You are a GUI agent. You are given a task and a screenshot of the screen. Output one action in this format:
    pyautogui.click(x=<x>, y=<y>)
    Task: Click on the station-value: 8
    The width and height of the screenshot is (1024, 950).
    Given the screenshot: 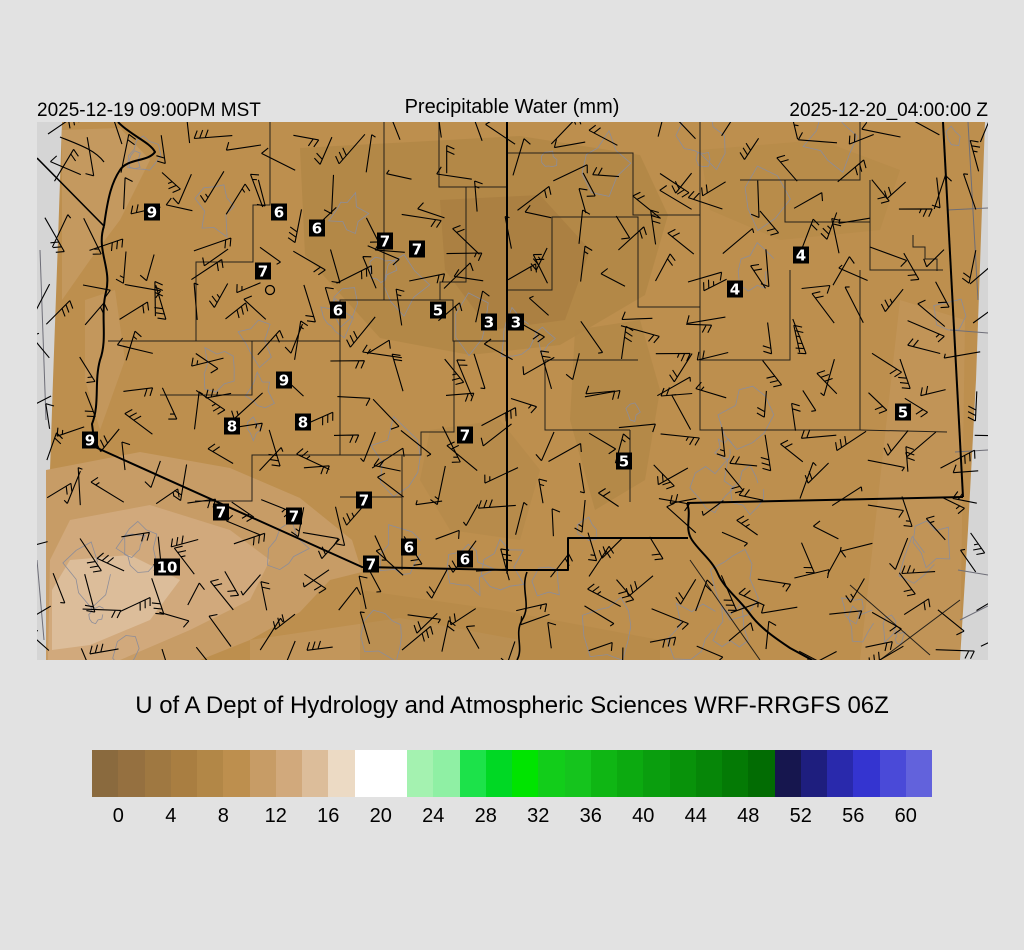 What is the action you would take?
    pyautogui.click(x=303, y=423)
    